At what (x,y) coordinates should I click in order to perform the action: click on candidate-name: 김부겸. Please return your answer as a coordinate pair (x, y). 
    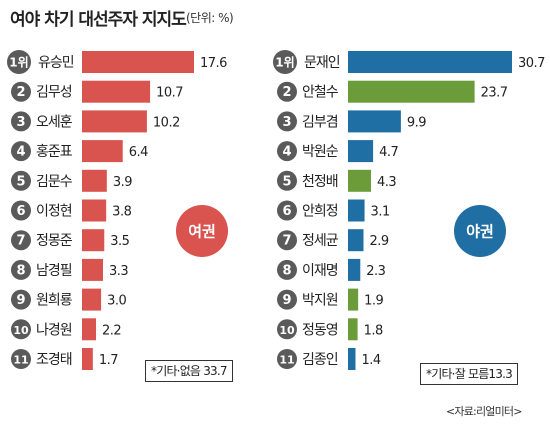
    Looking at the image, I should click on (320, 122).